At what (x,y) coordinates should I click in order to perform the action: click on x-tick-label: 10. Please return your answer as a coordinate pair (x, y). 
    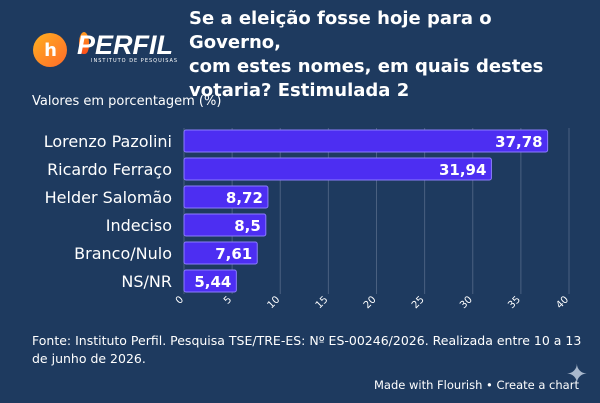
    Looking at the image, I should click on (274, 302).